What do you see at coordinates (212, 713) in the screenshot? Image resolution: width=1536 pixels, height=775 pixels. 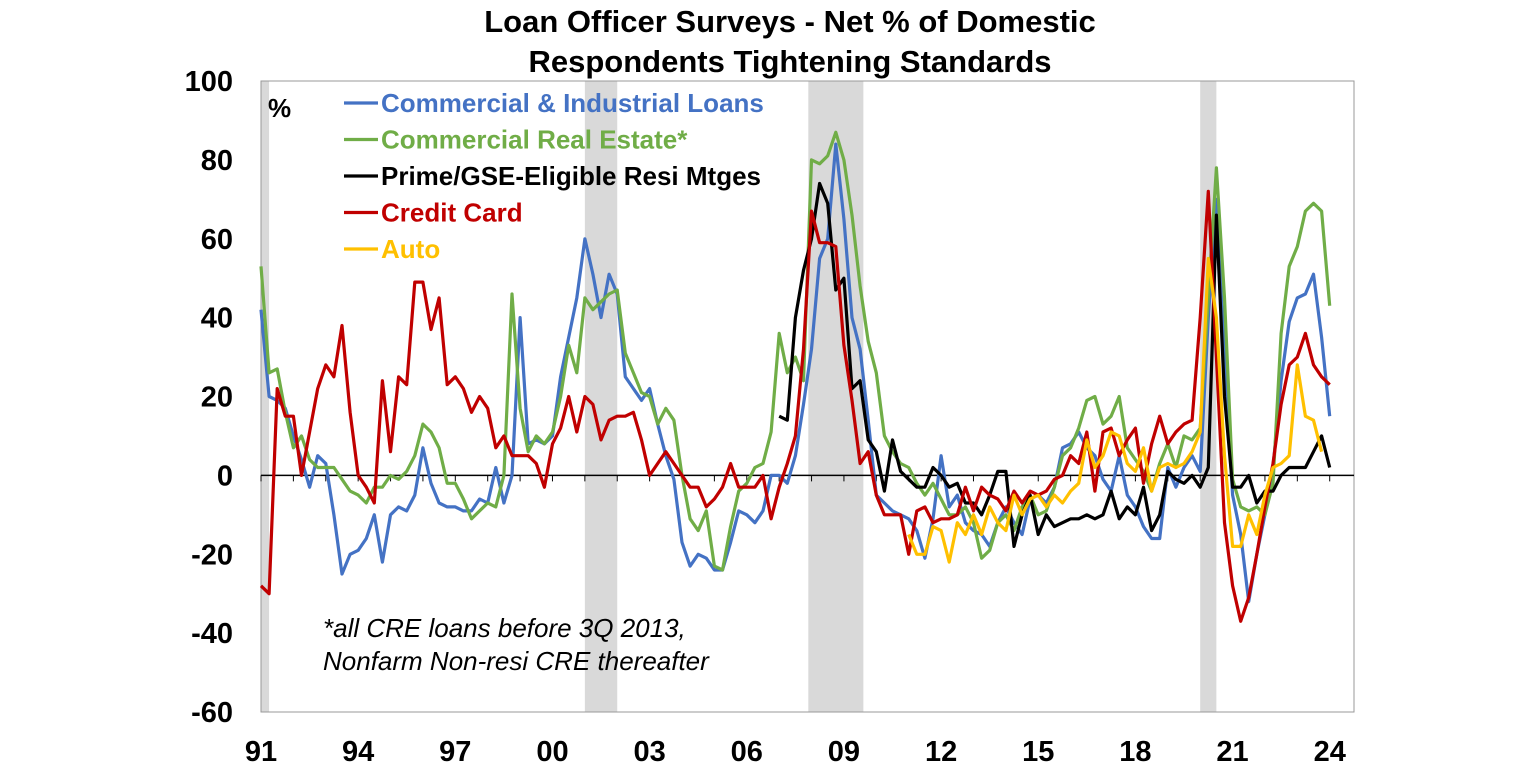 I see `y-tick-label-neg60: -60` at bounding box center [212, 713].